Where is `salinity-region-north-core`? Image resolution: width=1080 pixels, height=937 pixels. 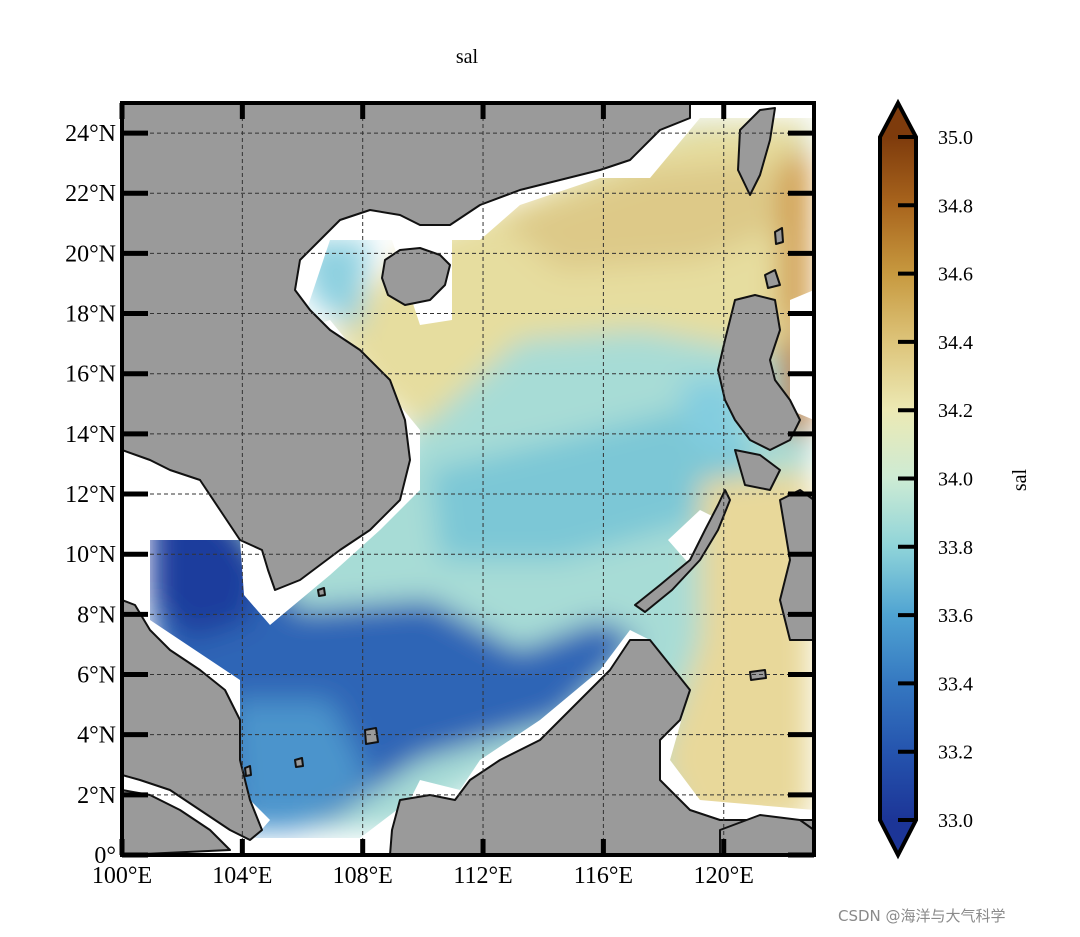 salinity-region-north-core is located at coordinates (650, 215).